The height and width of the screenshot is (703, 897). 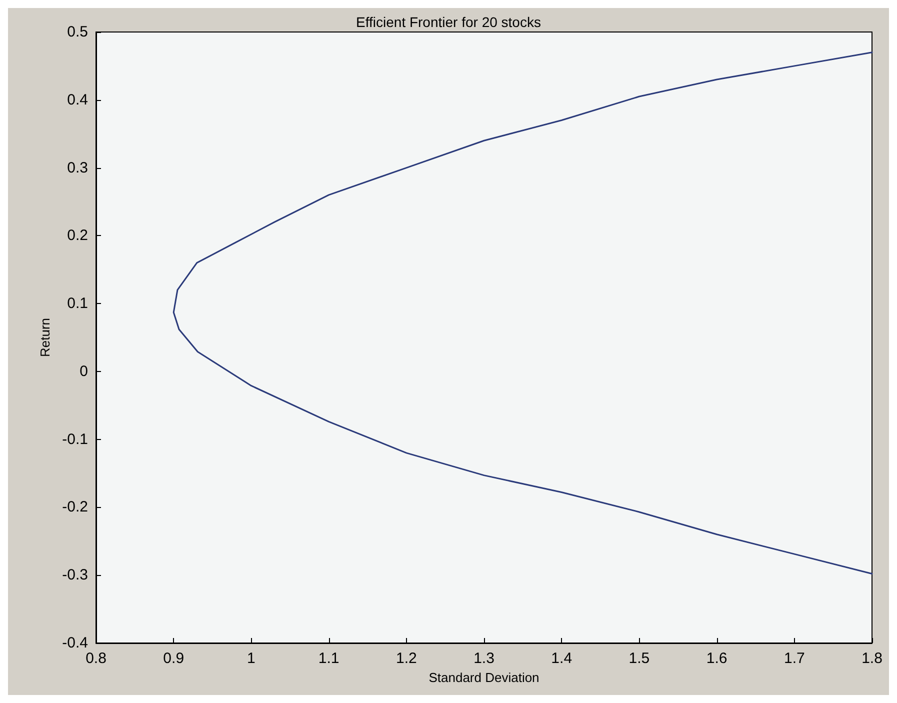 What do you see at coordinates (484, 658) in the screenshot?
I see `x-tick-label: 1.3` at bounding box center [484, 658].